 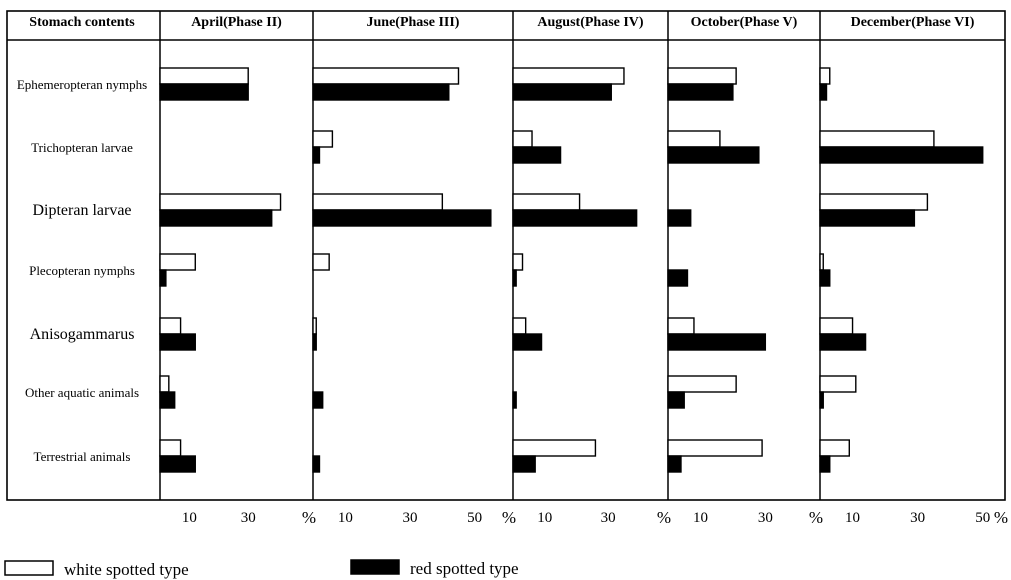 What do you see at coordinates (126, 569) in the screenshot?
I see `legend-label-white: white spotted type` at bounding box center [126, 569].